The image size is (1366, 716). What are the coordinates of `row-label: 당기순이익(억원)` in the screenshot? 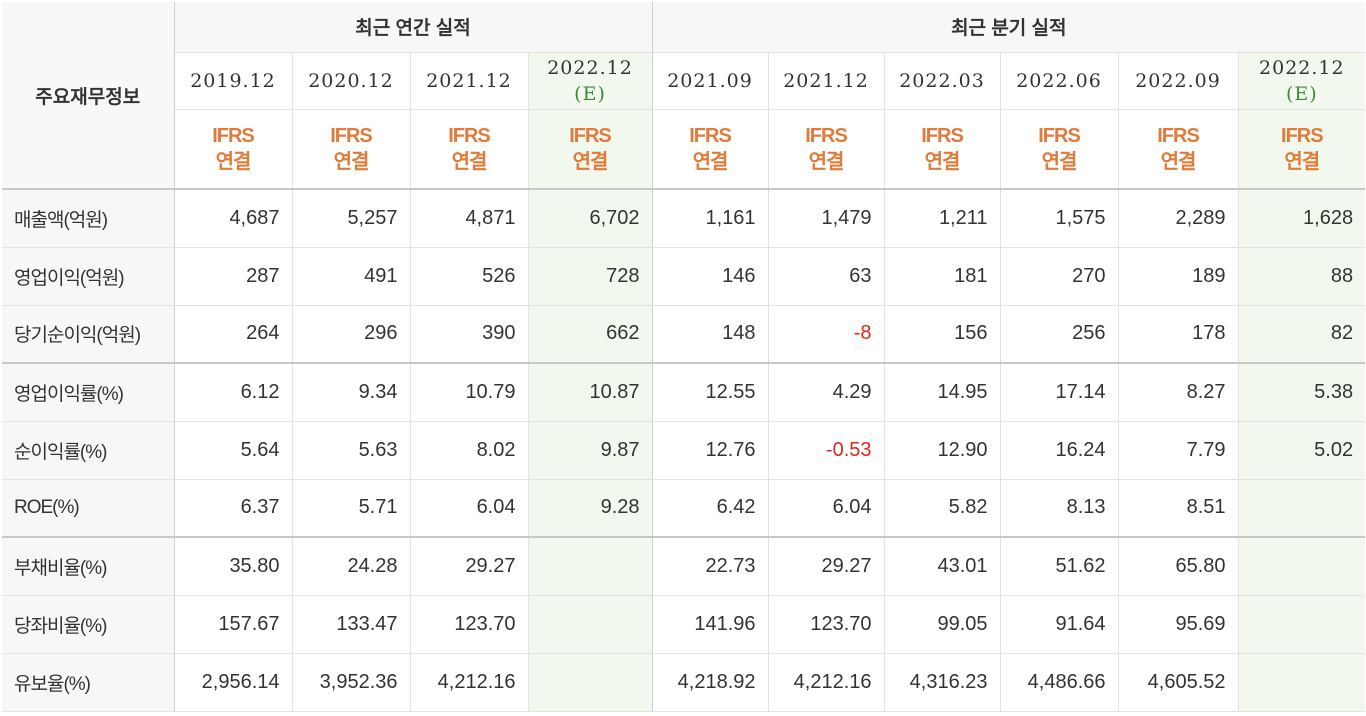 It's located at (88, 334).